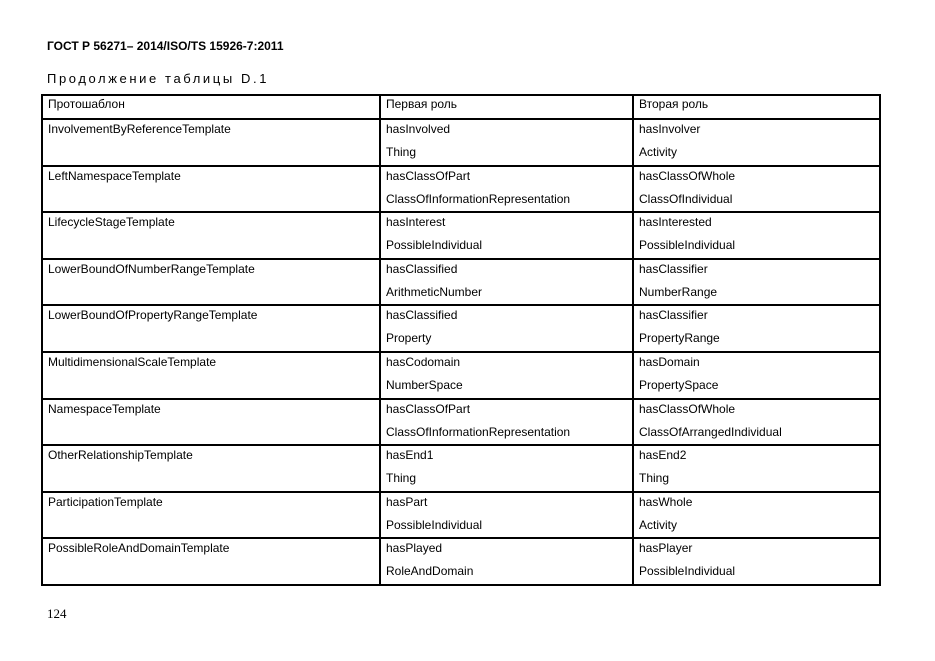 This screenshot has width=935, height=661. Describe the element at coordinates (756, 142) in the screenshot. I see `role2-cell: hasInvolver Activity` at that location.